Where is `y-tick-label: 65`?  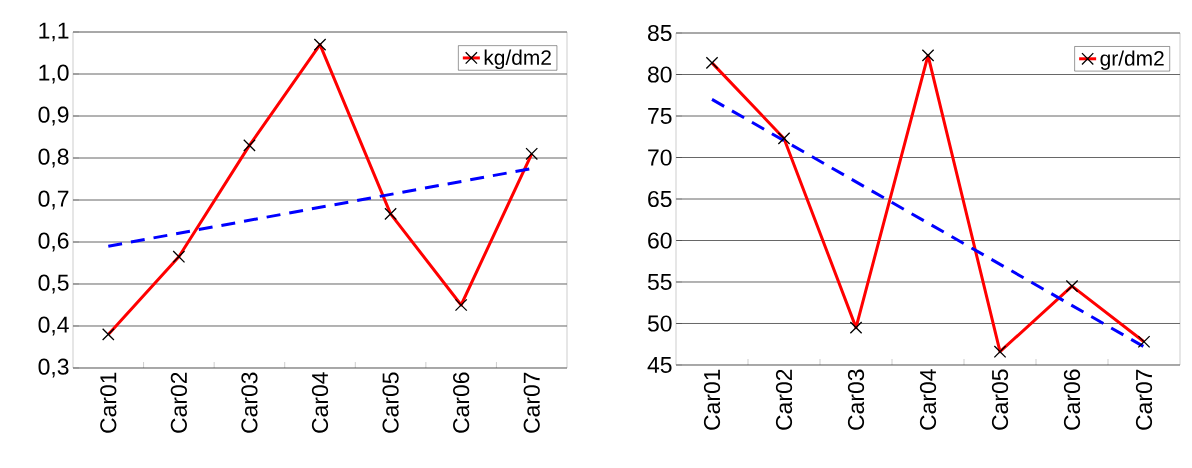
y-tick-label: 65 is located at coordinates (660, 199).